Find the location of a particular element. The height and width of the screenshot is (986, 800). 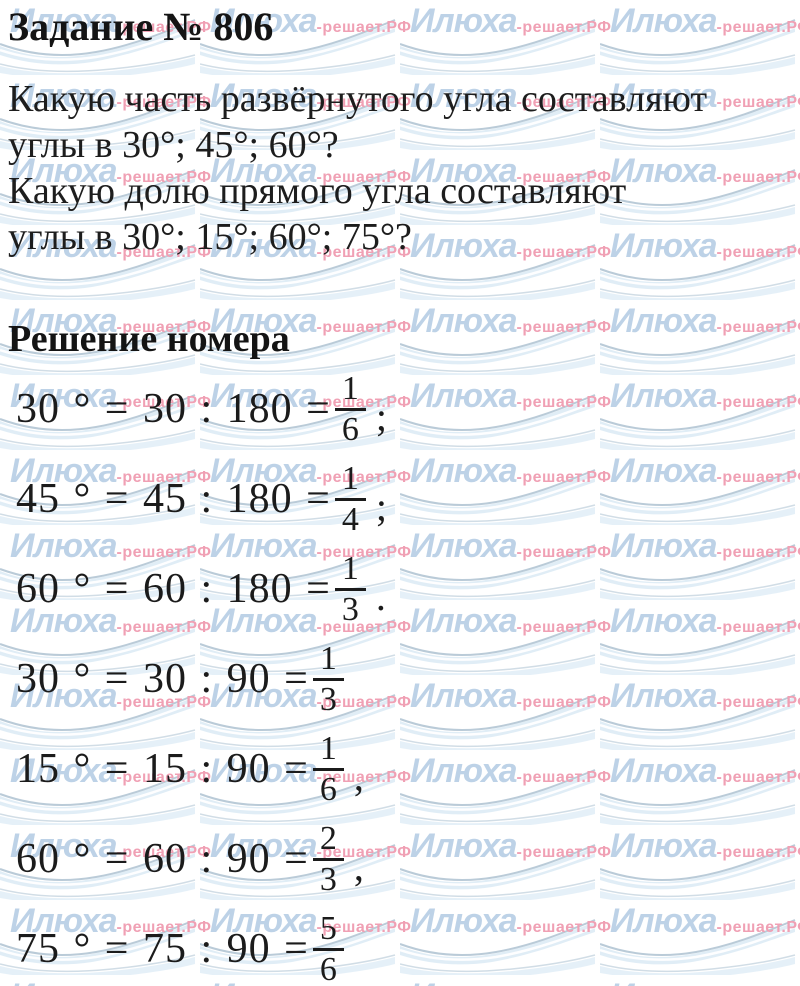

question-line: Какую долю прямого угла составляют is located at coordinates (317, 191).